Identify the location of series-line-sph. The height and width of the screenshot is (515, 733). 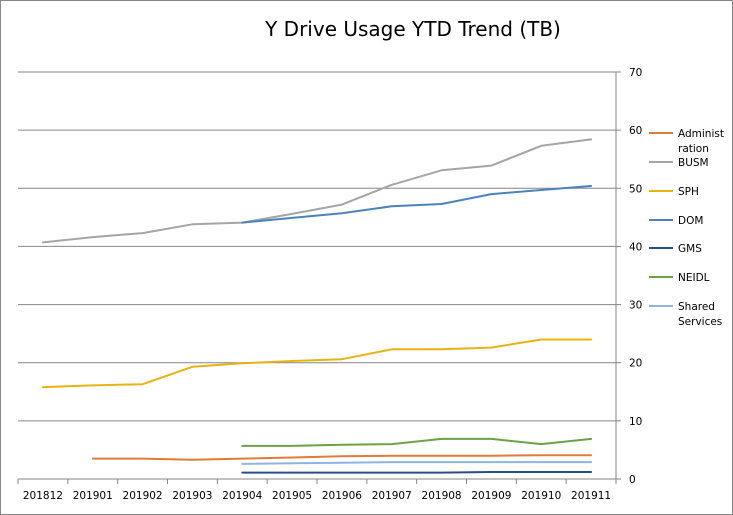
(317, 363).